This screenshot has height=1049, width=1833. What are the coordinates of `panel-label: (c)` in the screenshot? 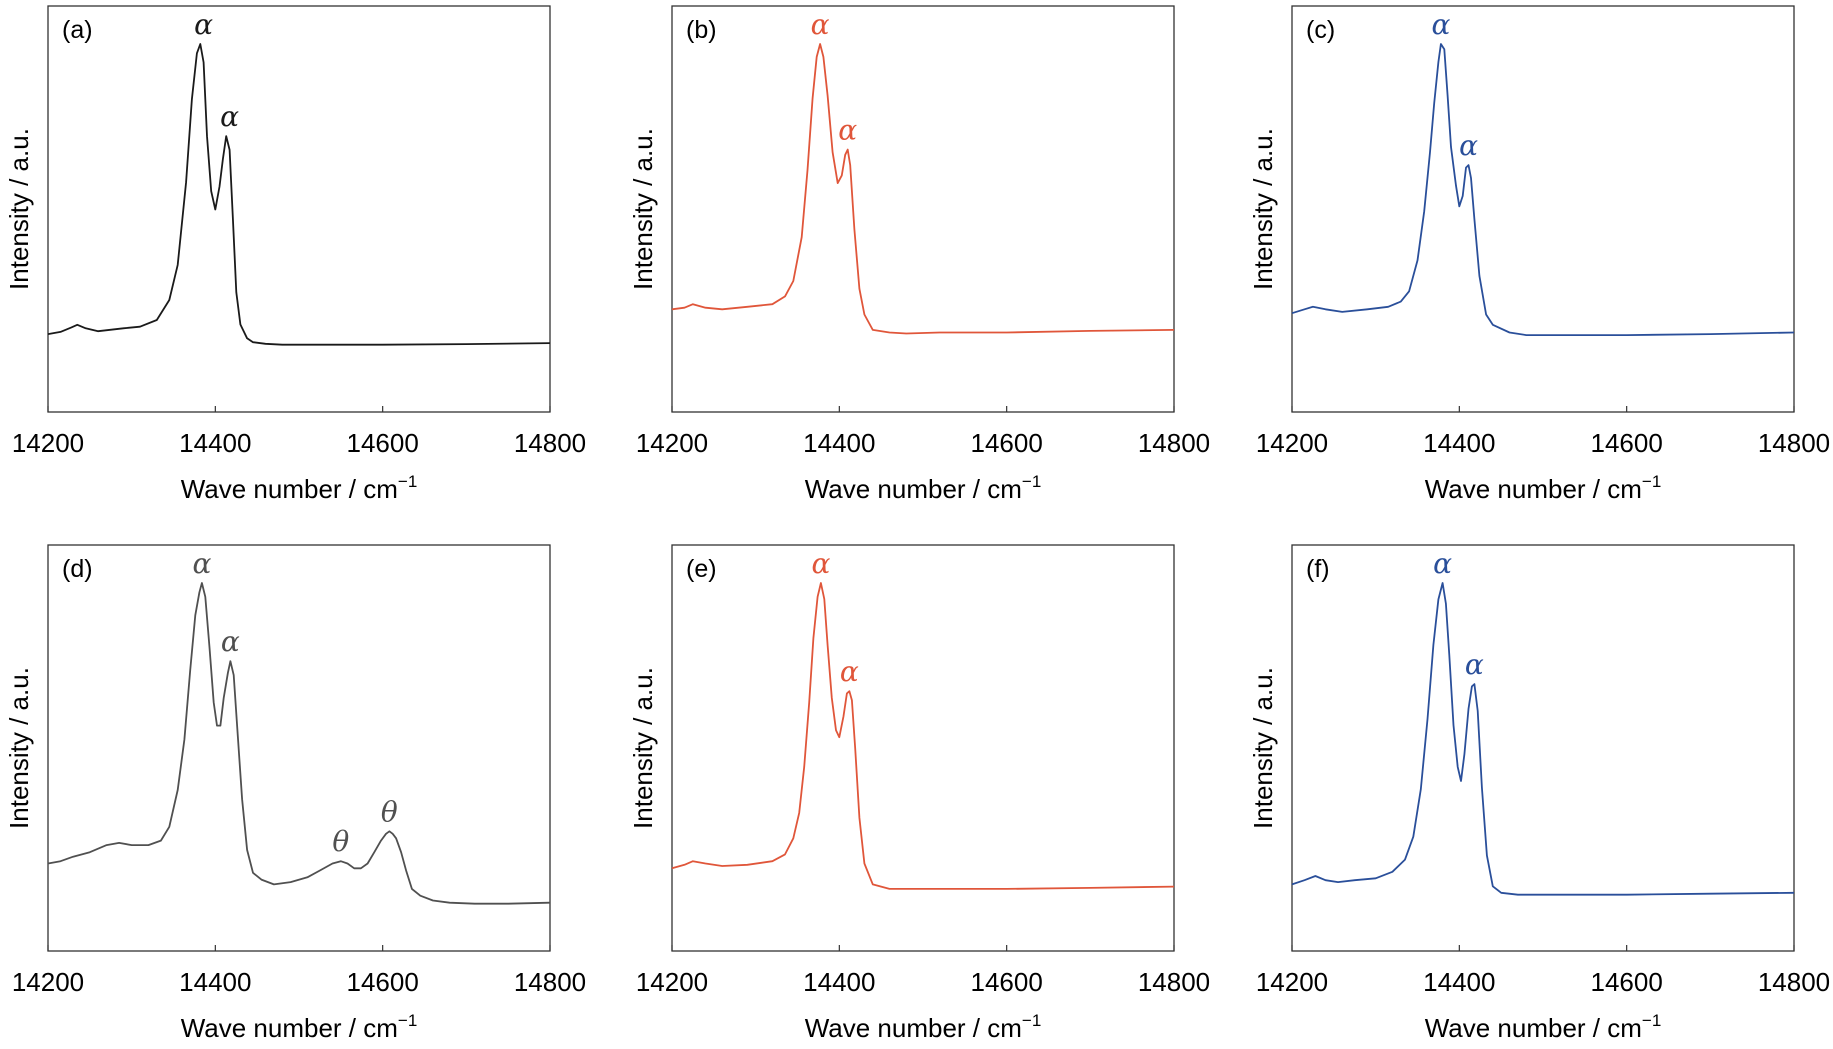 It's located at (1320, 30).